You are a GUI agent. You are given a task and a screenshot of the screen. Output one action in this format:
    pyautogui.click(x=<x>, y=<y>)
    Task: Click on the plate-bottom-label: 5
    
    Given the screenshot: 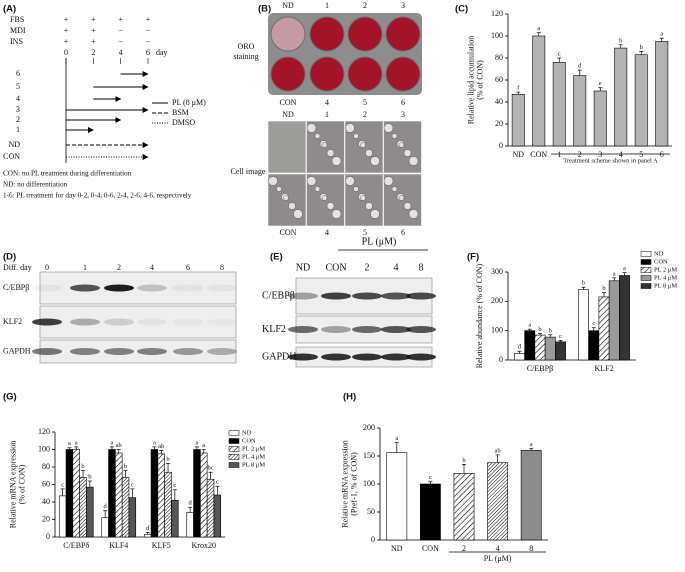 What is the action you would take?
    pyautogui.click(x=365, y=102)
    